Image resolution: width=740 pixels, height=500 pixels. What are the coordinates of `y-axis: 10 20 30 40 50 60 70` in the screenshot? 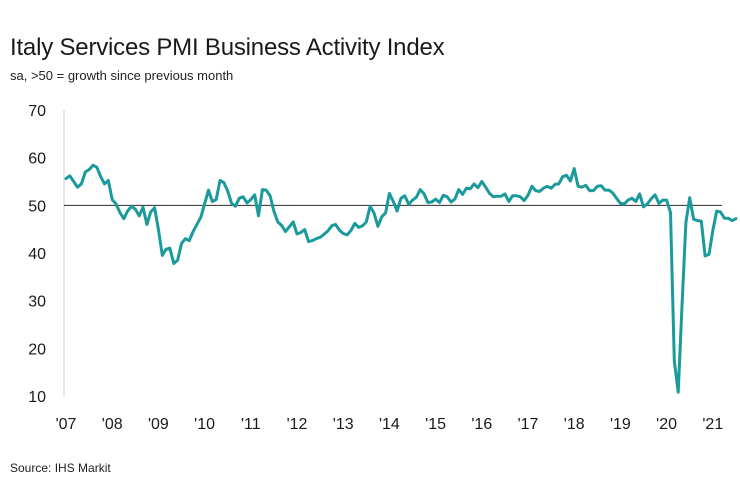 It's located at (46, 254).